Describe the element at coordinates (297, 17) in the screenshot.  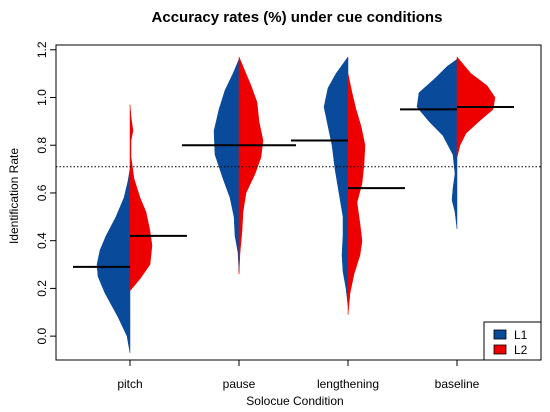
I see `chart-title: Accuracy rates (%) under cue conditions` at that location.